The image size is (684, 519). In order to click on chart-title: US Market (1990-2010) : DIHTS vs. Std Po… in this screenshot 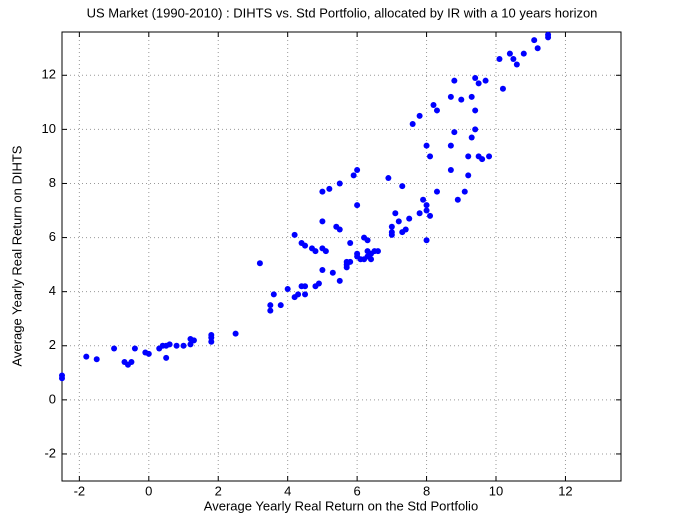, I will do `click(342, 12)`.